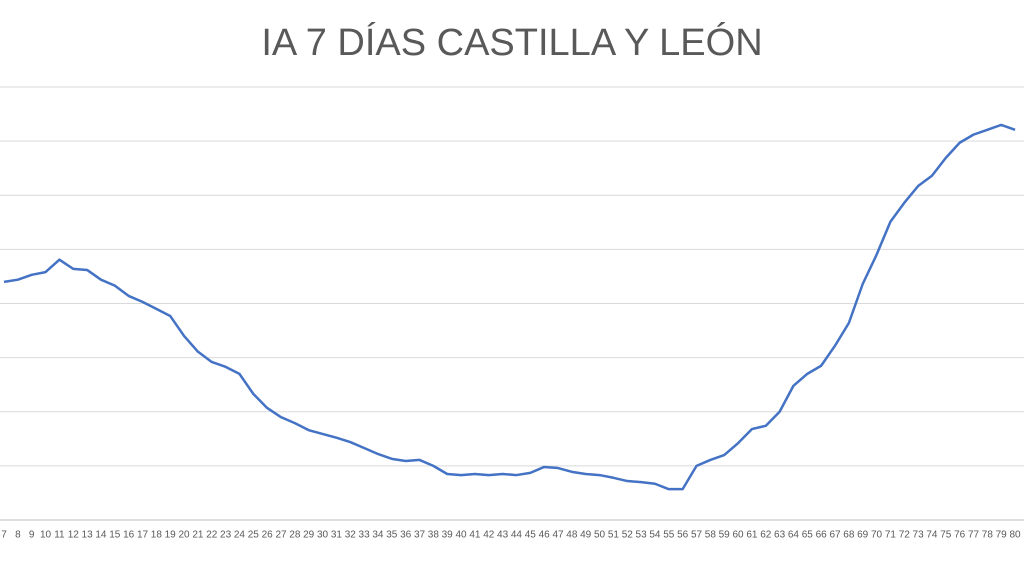 Image resolution: width=1024 pixels, height=576 pixels. Describe the element at coordinates (489, 535) in the screenshot. I see `x-tick-label: 42` at that location.